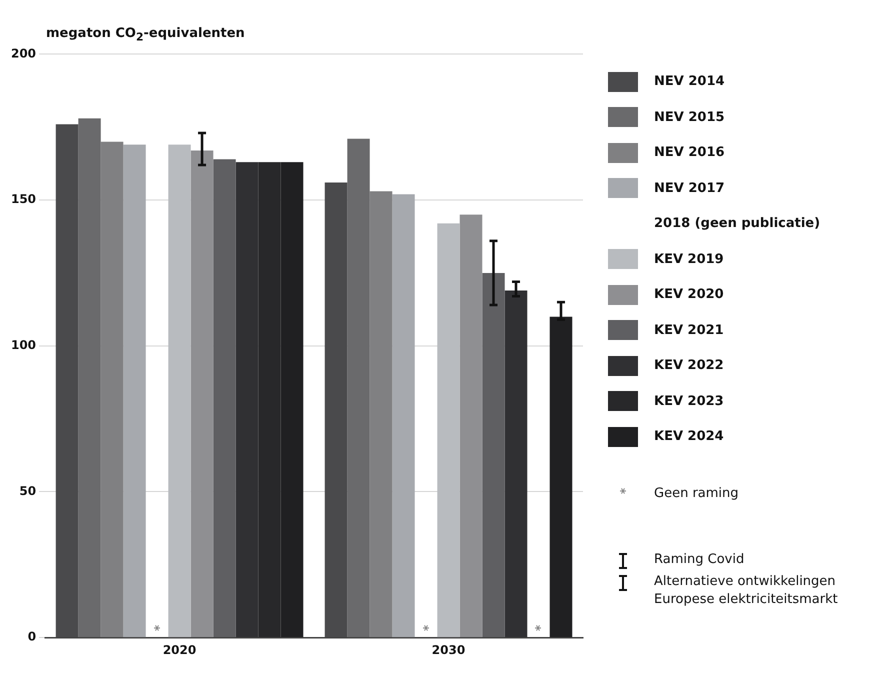 The height and width of the screenshot is (679, 874). I want to click on legend-label: NEV 2014, so click(689, 82).